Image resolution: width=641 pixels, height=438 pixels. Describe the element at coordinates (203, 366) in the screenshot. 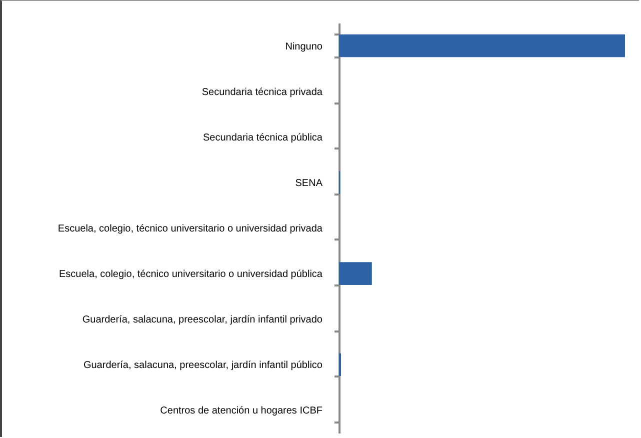

I see `y-tick-label: Guardería, salacuna, preescolar, jardín infantil público` at that location.